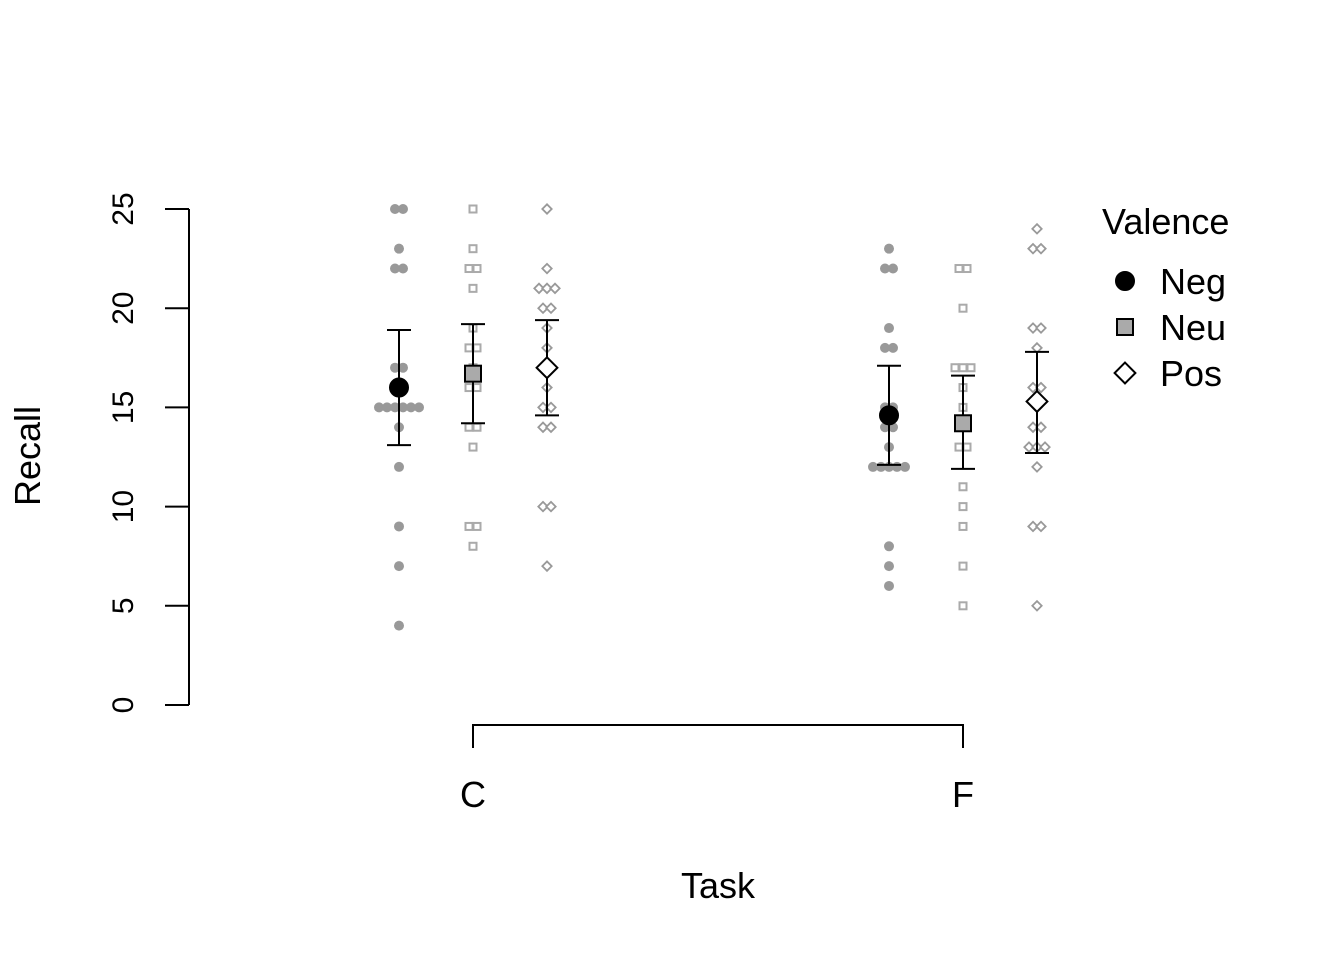 Image resolution: width=1344 pixels, height=960 pixels. Describe the element at coordinates (718, 736) in the screenshot. I see `x-axis-line` at that location.